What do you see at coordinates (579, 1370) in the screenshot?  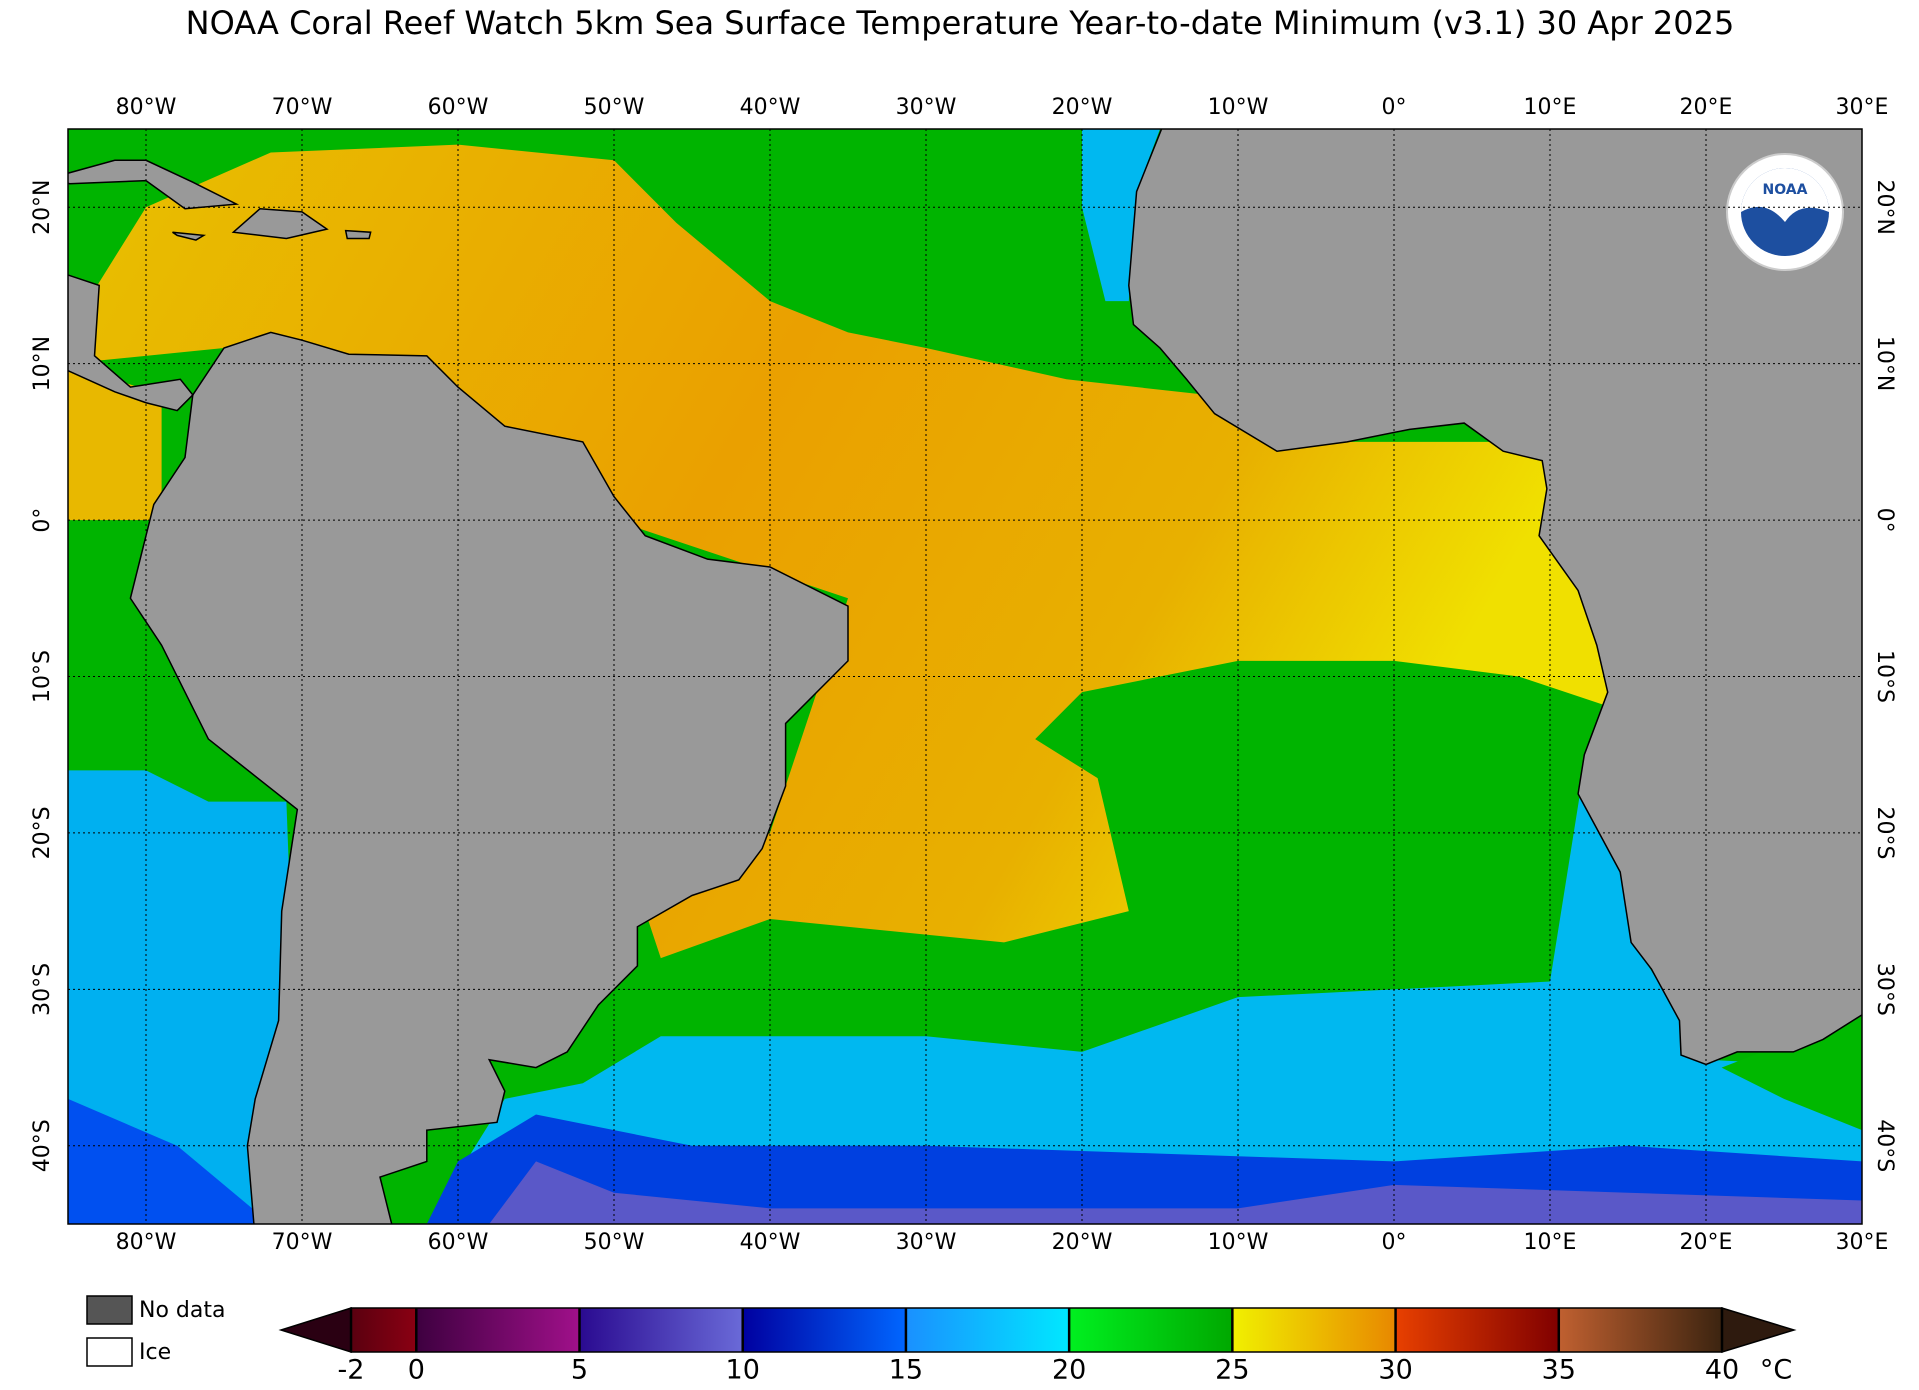 I see `colorbar-tick-label: 5` at bounding box center [579, 1370].